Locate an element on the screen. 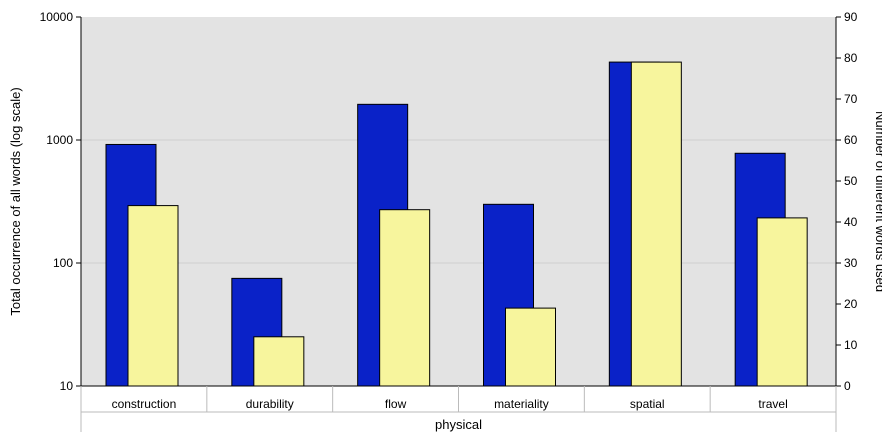 This screenshot has height=434, width=882. x-category-label: construction is located at coordinates (144, 404).